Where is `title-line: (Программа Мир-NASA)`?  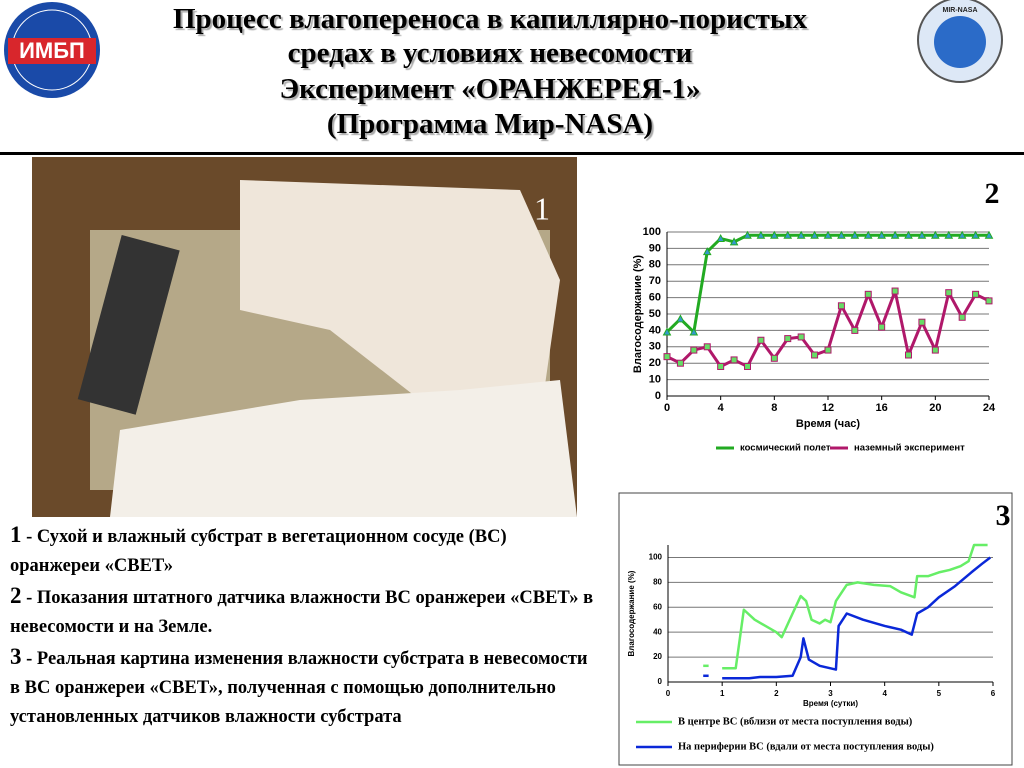 title-line: (Программа Мир-NASA) is located at coordinates (490, 124).